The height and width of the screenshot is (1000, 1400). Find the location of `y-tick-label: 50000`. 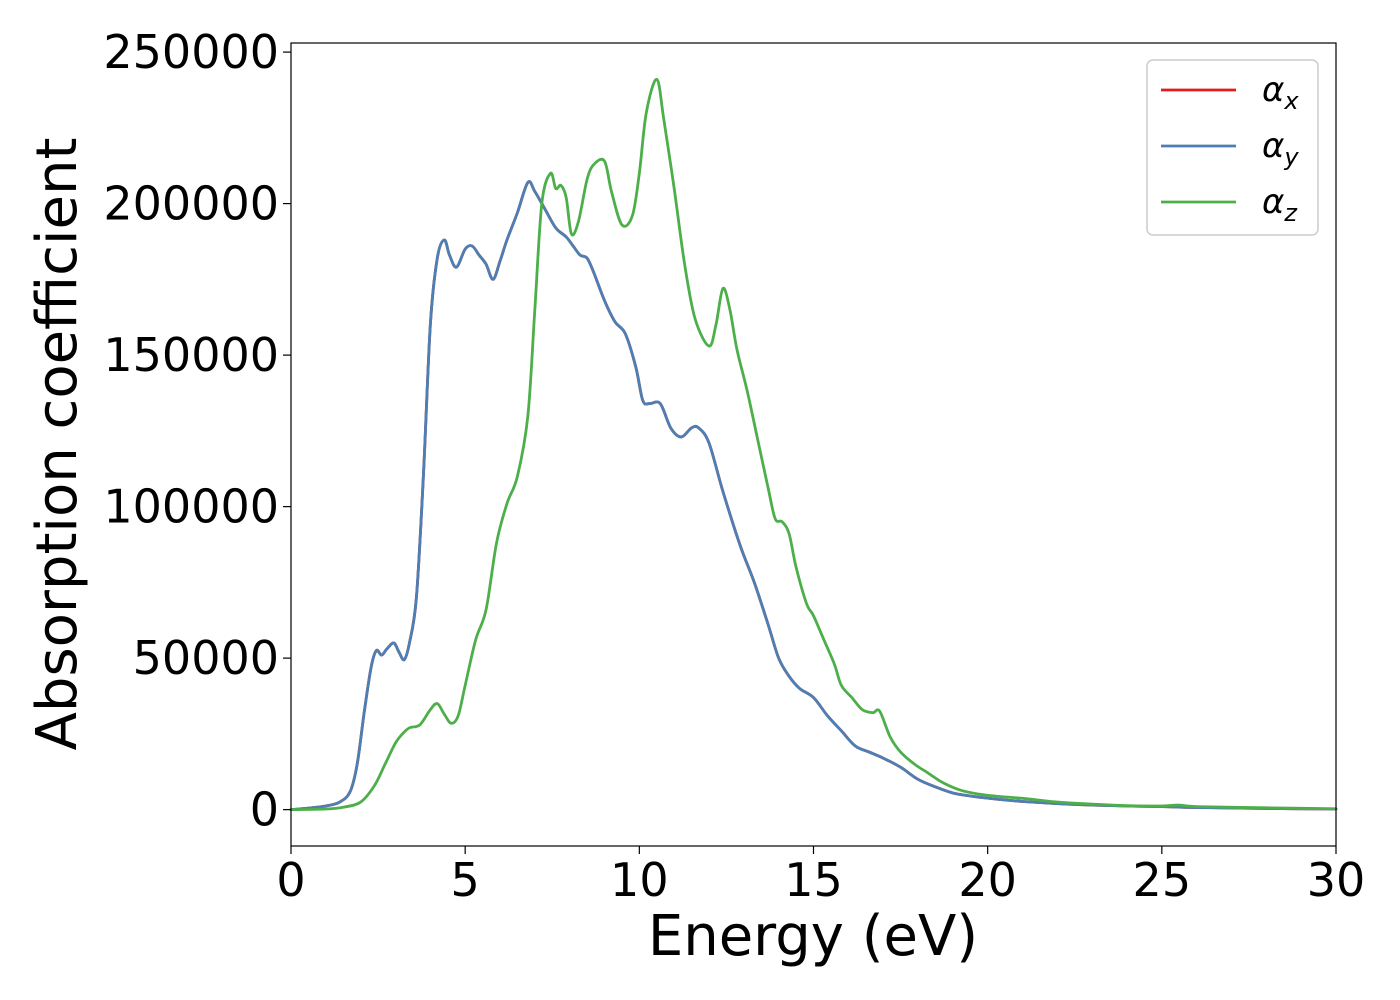

y-tick-label: 50000 is located at coordinates (206, 658).